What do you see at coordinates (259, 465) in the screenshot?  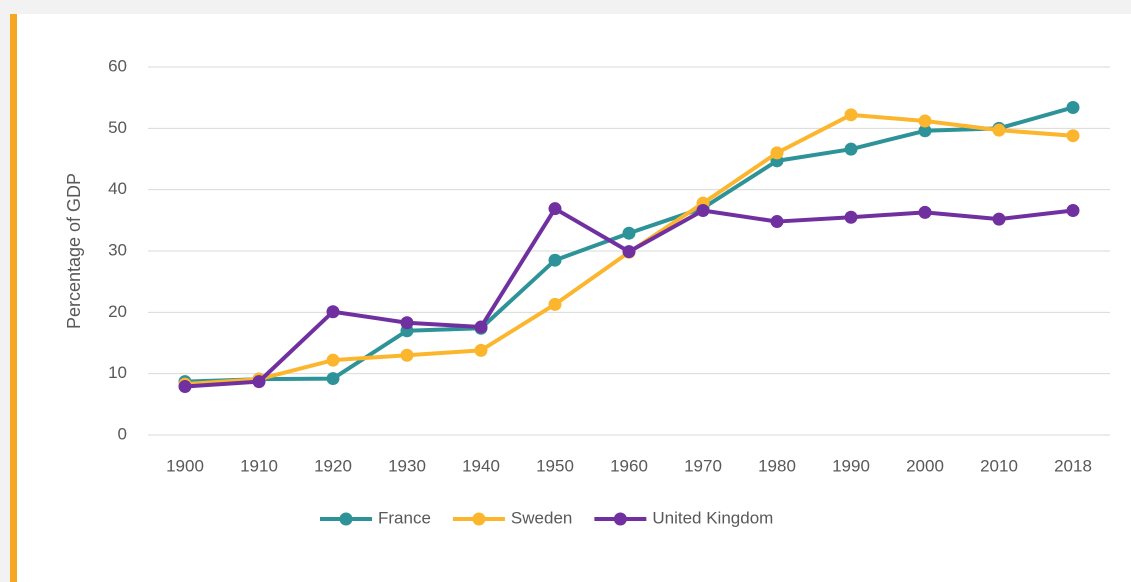 I see `x-tick-label: 1910` at bounding box center [259, 465].